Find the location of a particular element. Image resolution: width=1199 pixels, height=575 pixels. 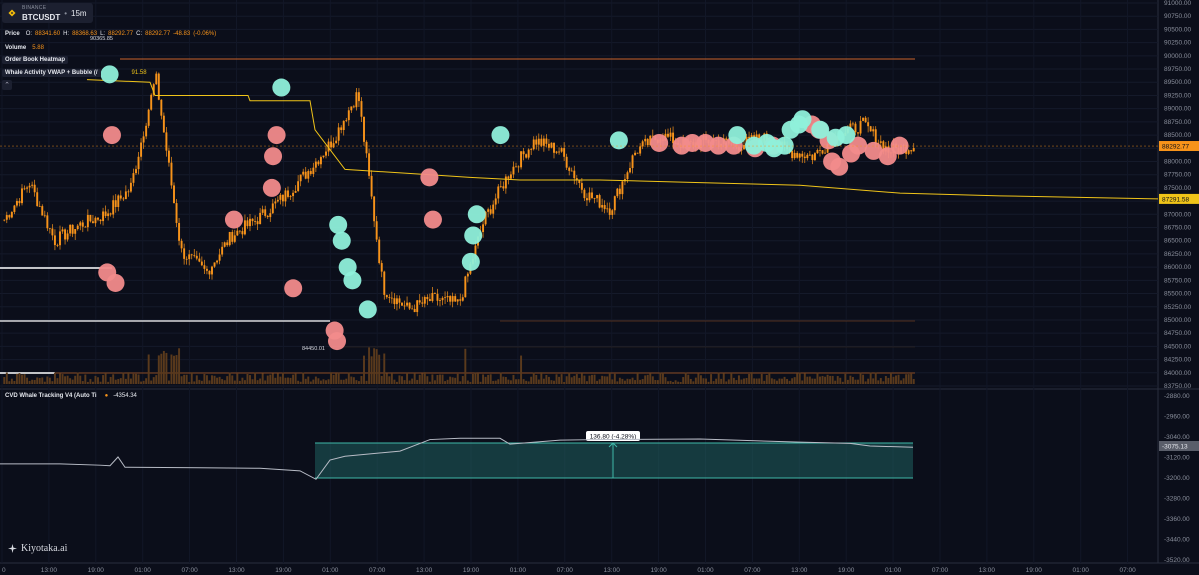

time-tick-label: 19:00 is located at coordinates (471, 570).